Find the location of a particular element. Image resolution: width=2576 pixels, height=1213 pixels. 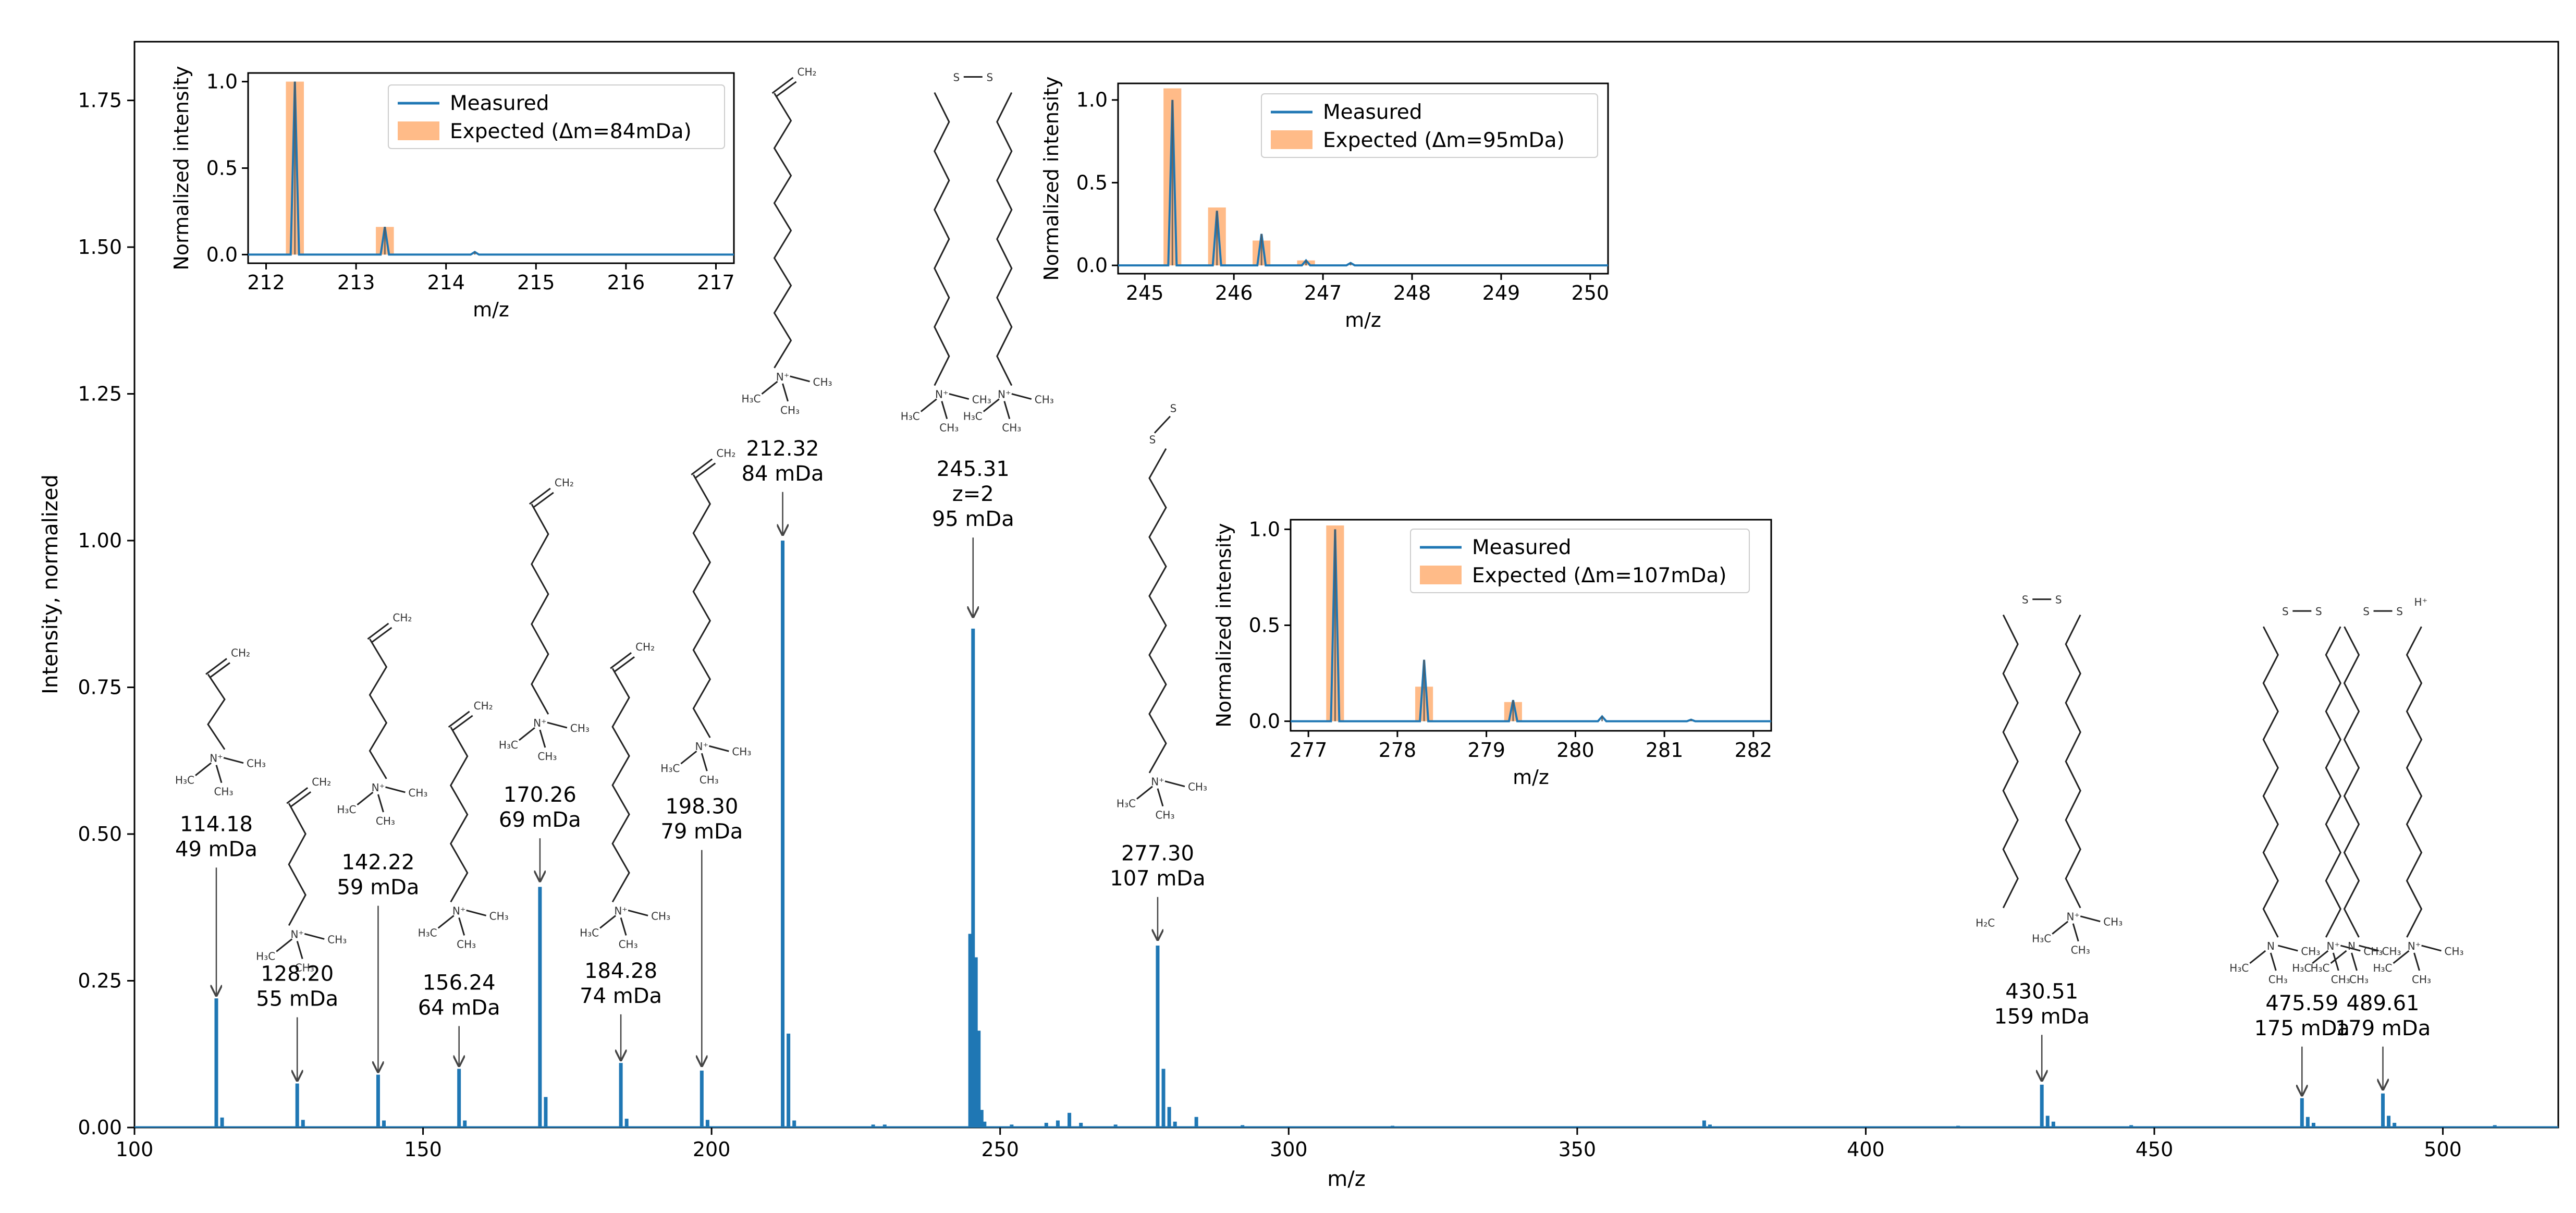

inset-x-tick-label: 248 is located at coordinates (1412, 292).